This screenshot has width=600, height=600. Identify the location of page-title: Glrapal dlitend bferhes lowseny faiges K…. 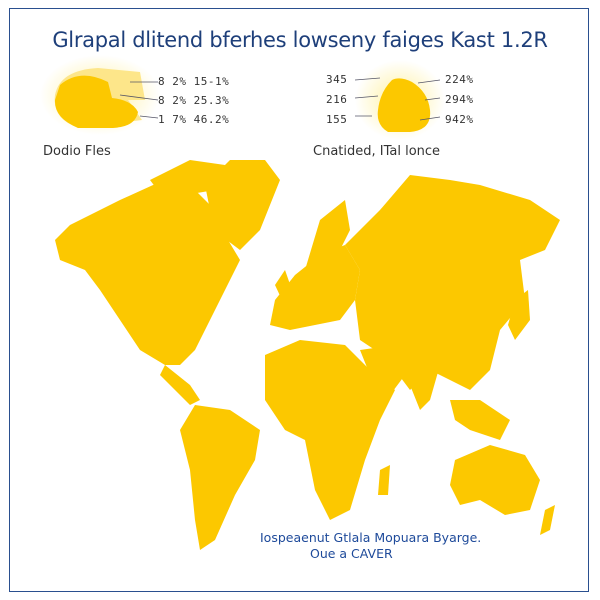
(300, 40).